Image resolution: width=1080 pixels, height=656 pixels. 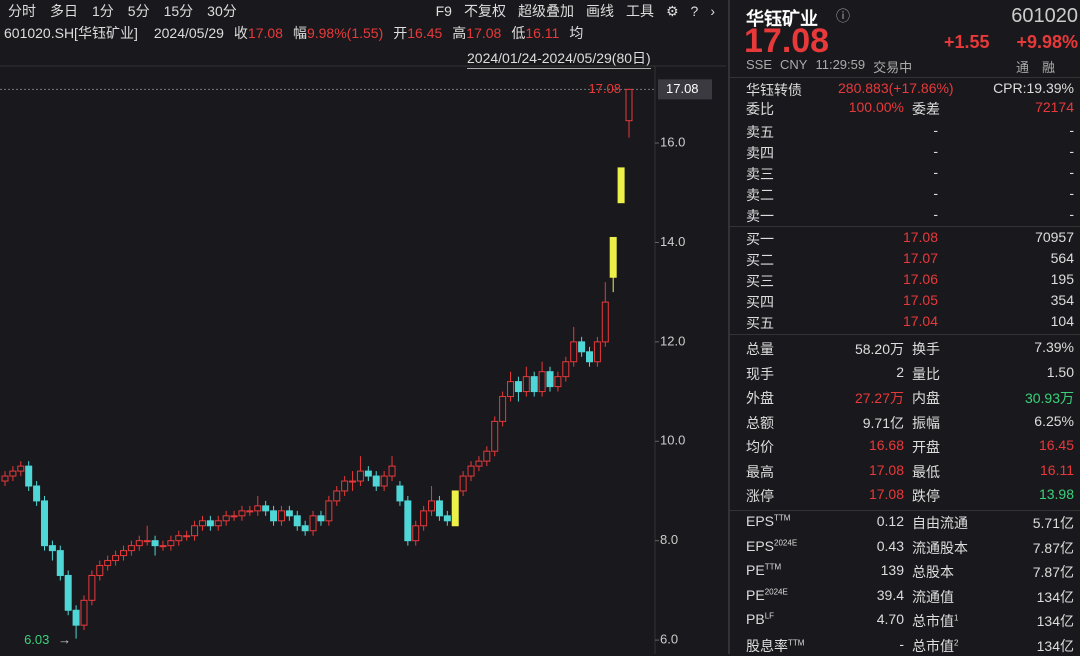 I want to click on flag: 融, so click(x=1049, y=67).